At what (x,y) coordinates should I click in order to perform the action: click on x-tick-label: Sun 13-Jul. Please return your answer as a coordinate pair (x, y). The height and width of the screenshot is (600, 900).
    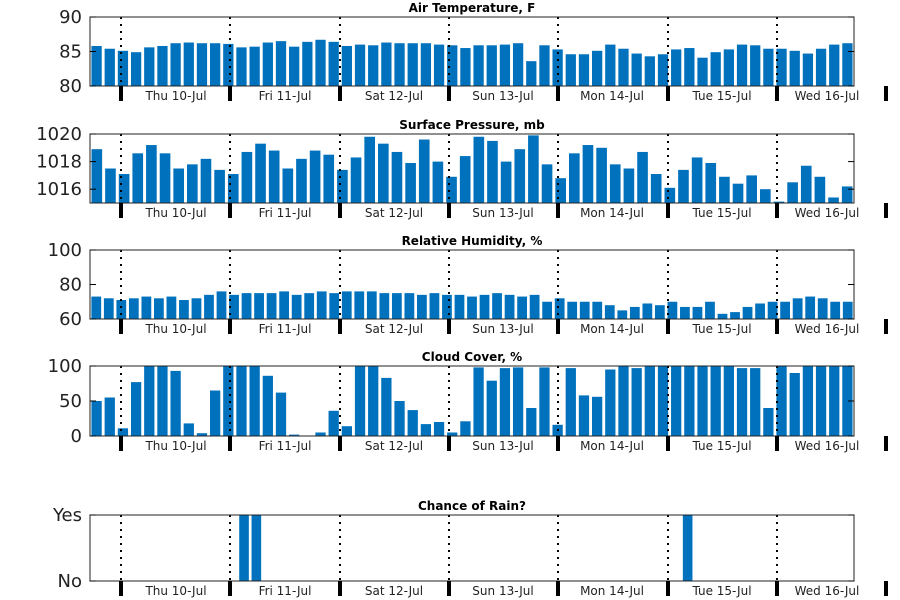
    Looking at the image, I should click on (502, 591).